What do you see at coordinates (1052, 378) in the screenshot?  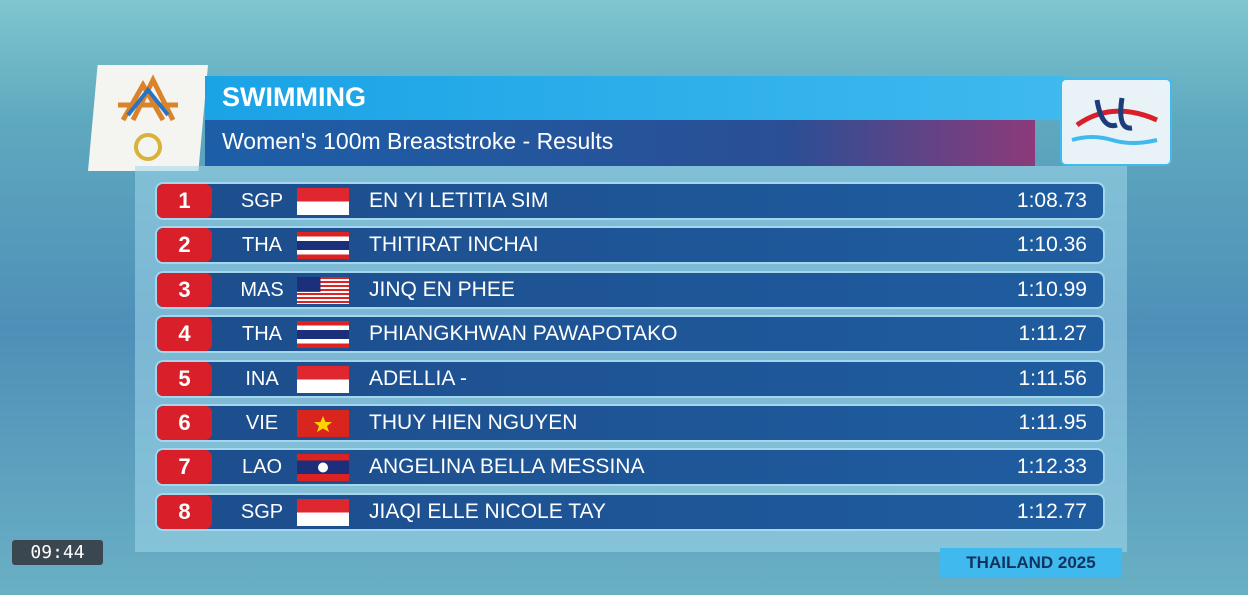 I see `result-time: 1:11.56` at bounding box center [1052, 378].